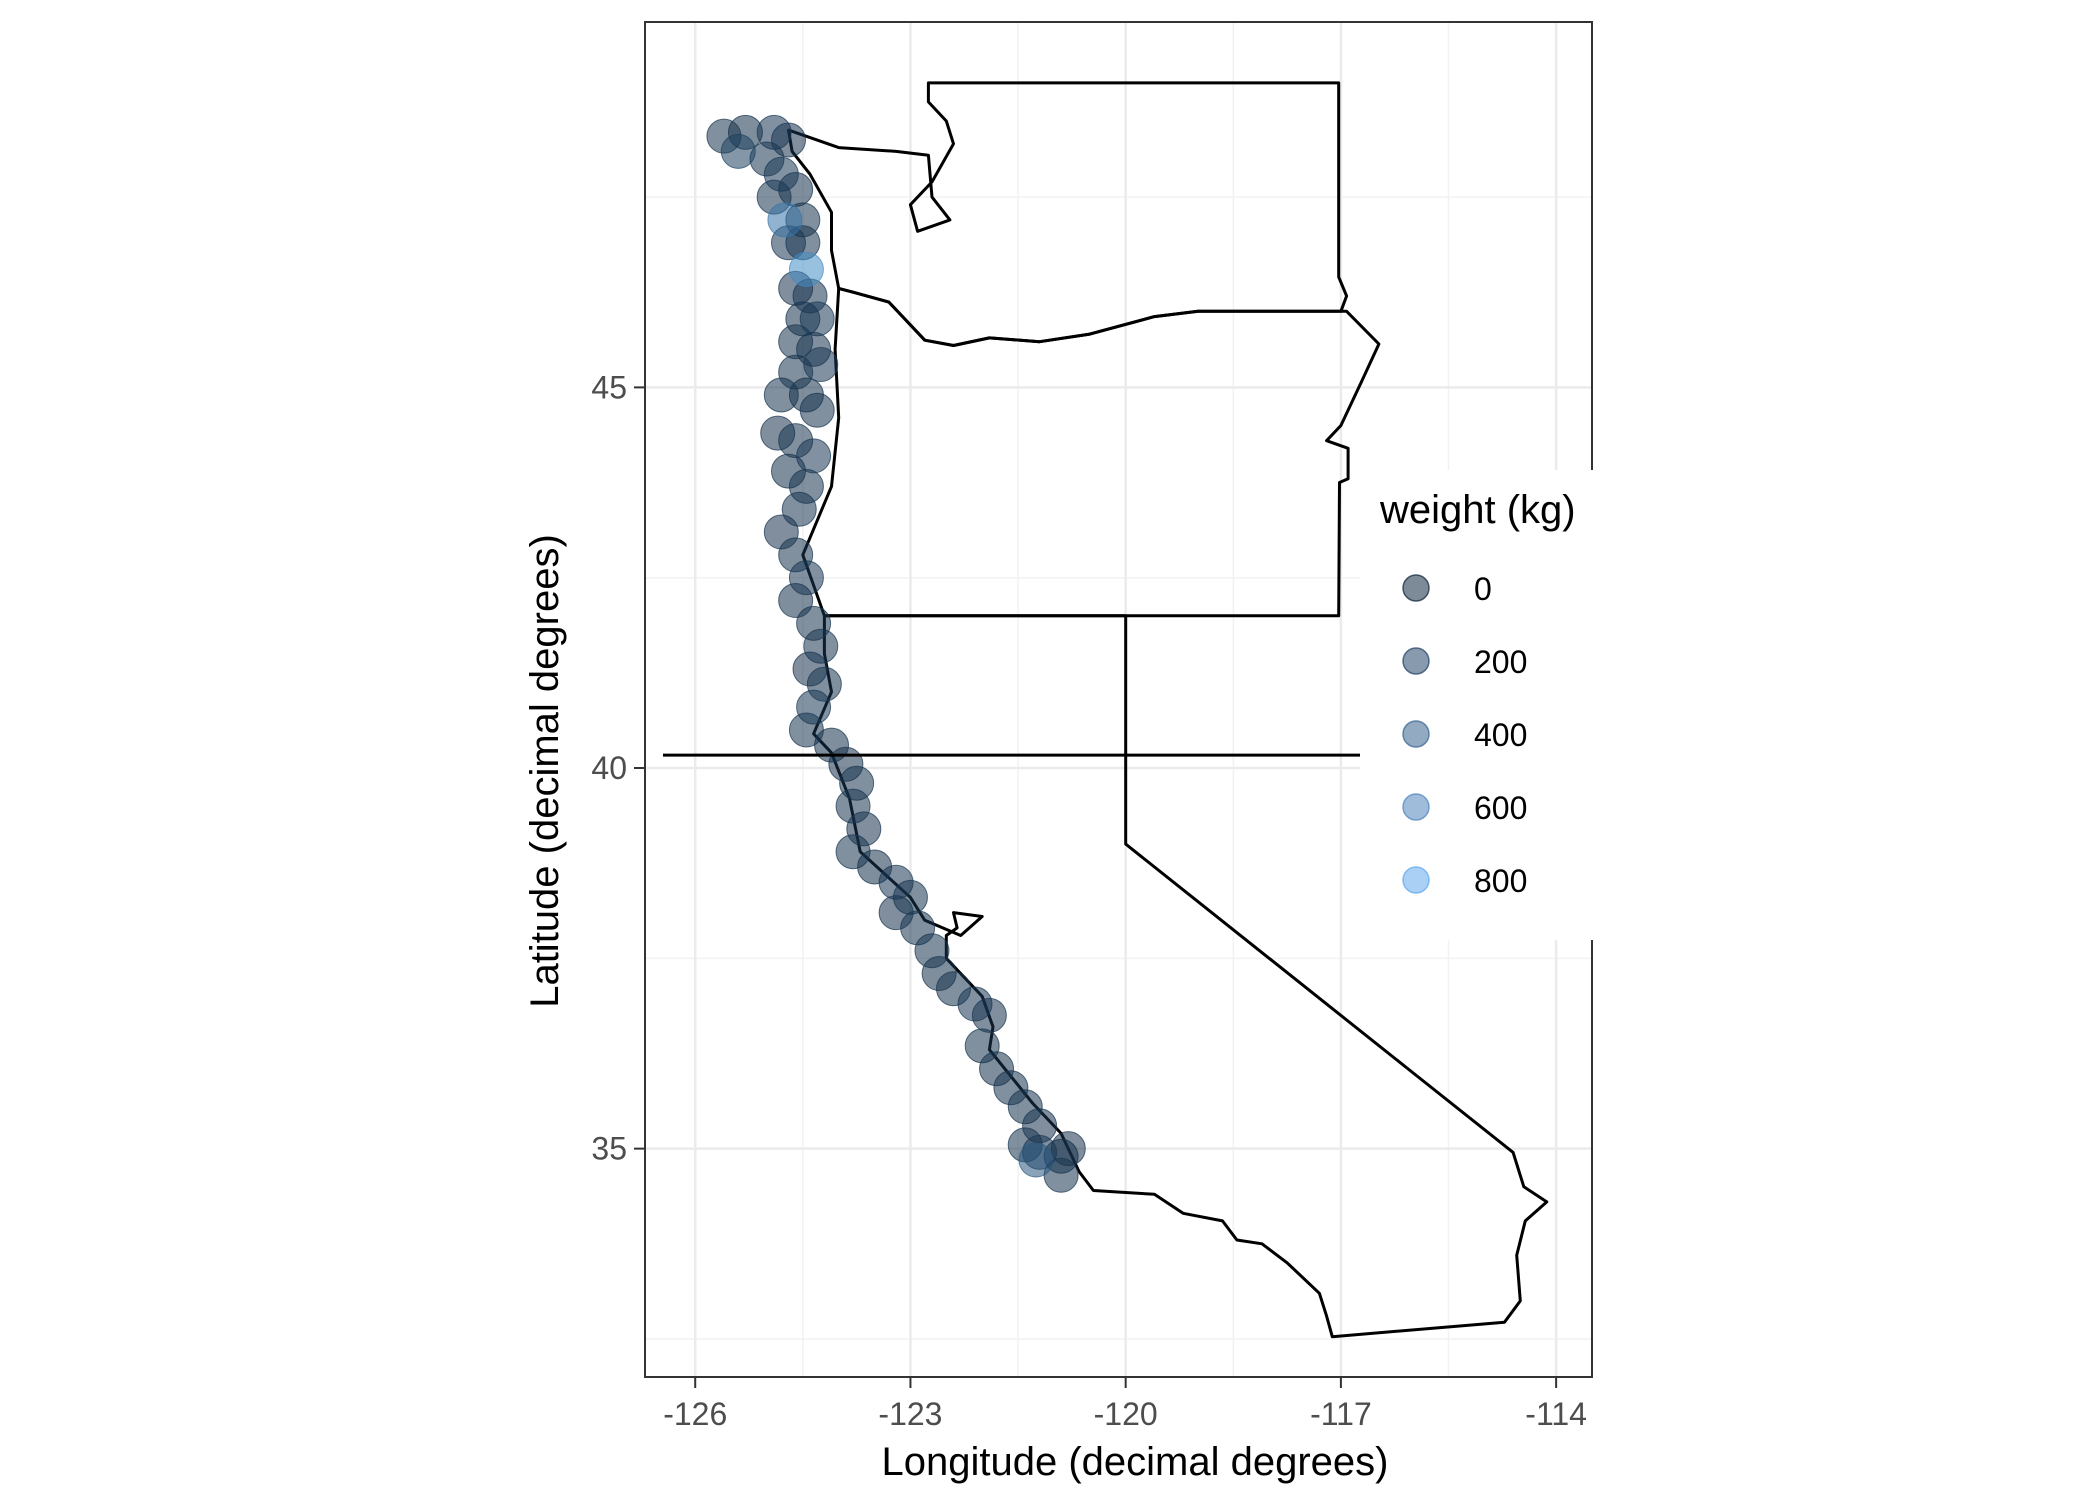 The image size is (2100, 1499). I want to click on legend-entries: 0 200 400 600 800, so click(1464, 735).